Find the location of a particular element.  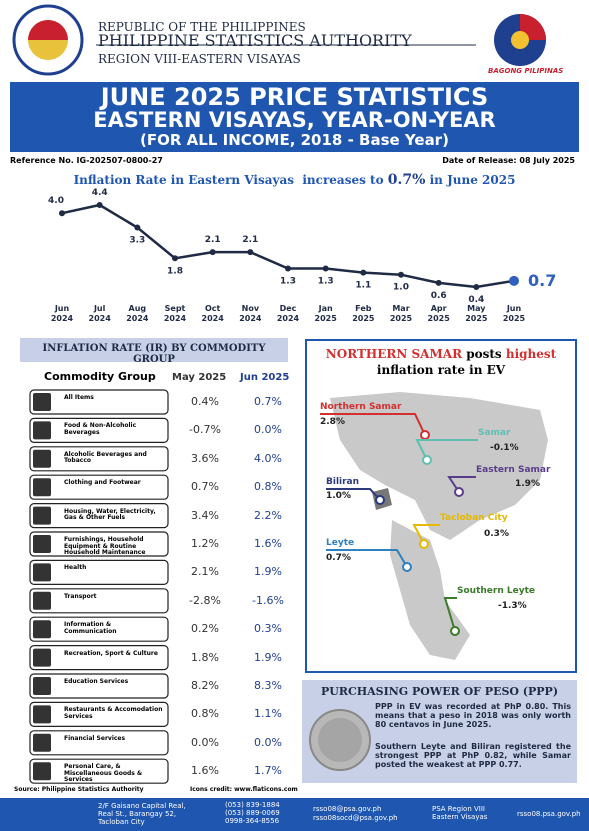

map-title-highlight: NORTHERN SAMAR is located at coordinates (394, 354).